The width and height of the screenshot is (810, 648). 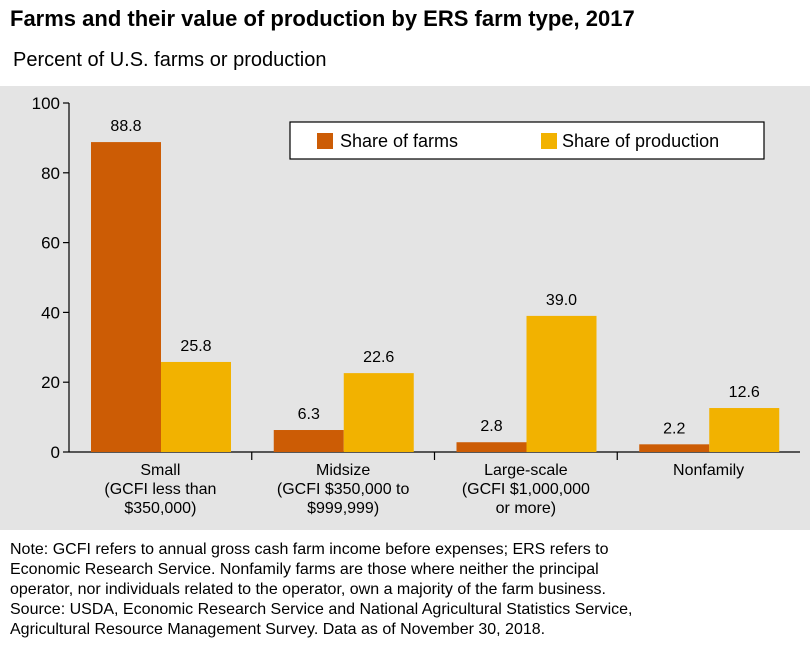 What do you see at coordinates (674, 428) in the screenshot?
I see `data-label: 2.2` at bounding box center [674, 428].